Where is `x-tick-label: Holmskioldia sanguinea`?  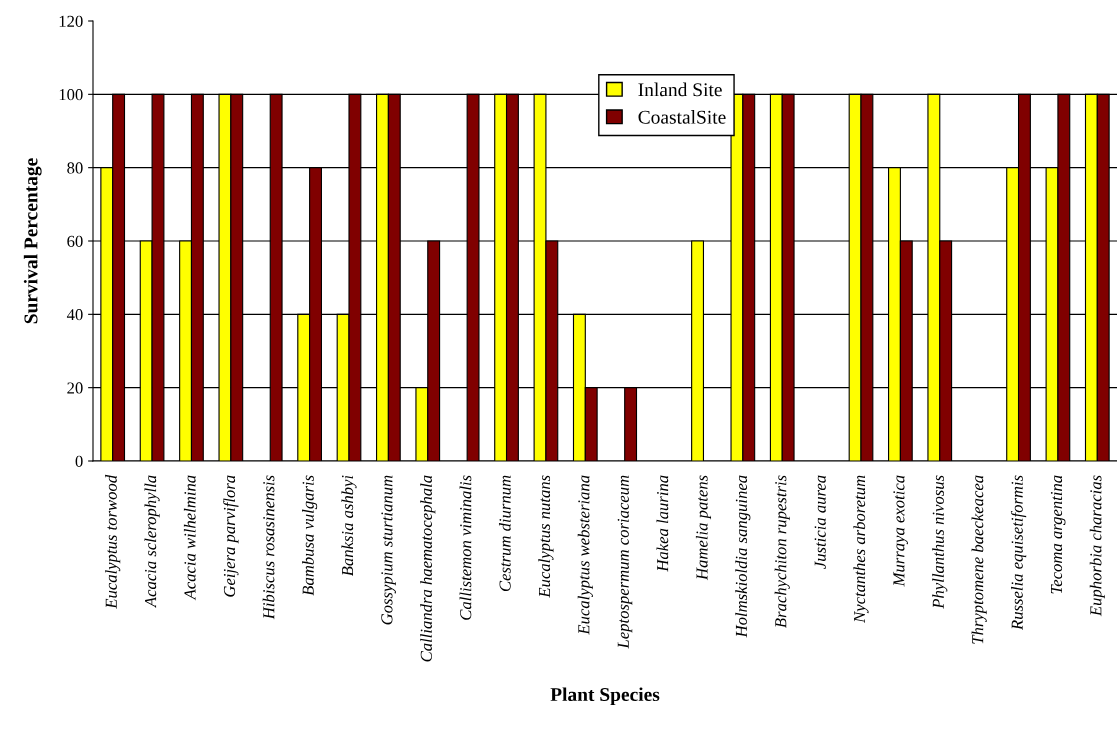
x-tick-label: Holmskioldia sanguinea is located at coordinates (743, 556).